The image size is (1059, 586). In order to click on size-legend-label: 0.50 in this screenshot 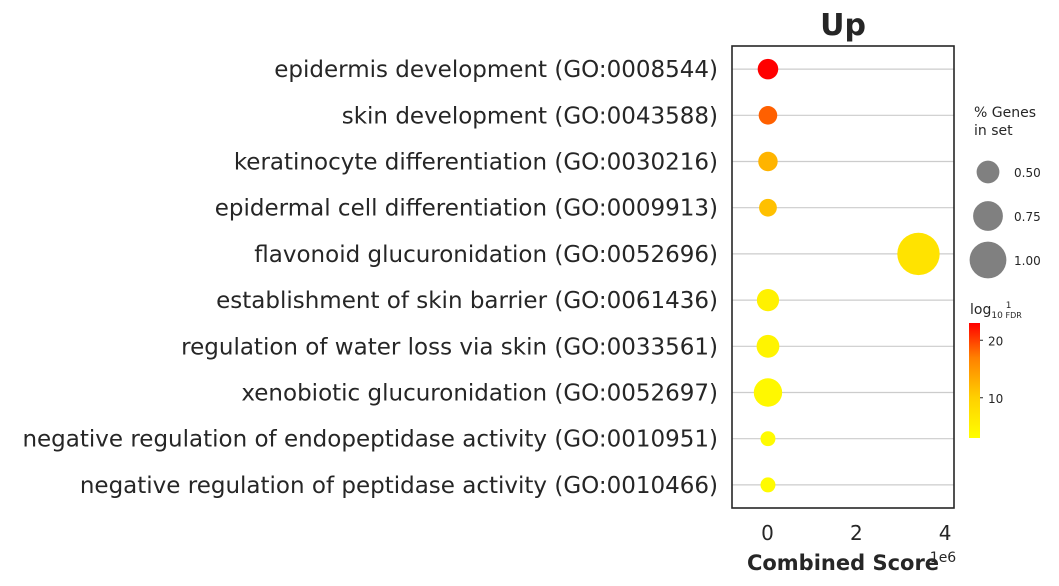, I will do `click(1027, 173)`.